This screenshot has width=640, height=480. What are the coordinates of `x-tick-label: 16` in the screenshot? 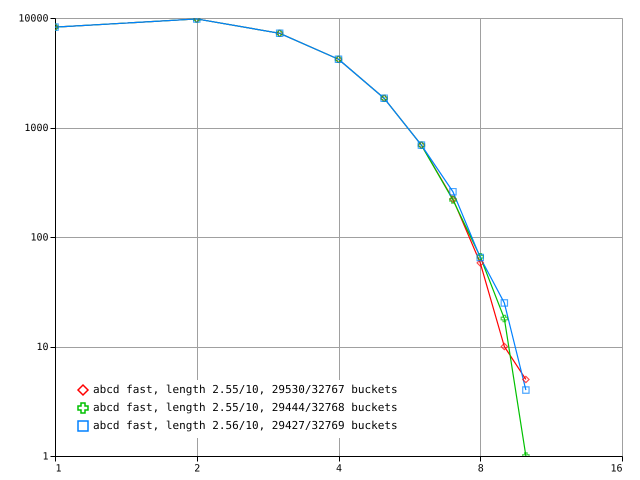 It's located at (616, 469).